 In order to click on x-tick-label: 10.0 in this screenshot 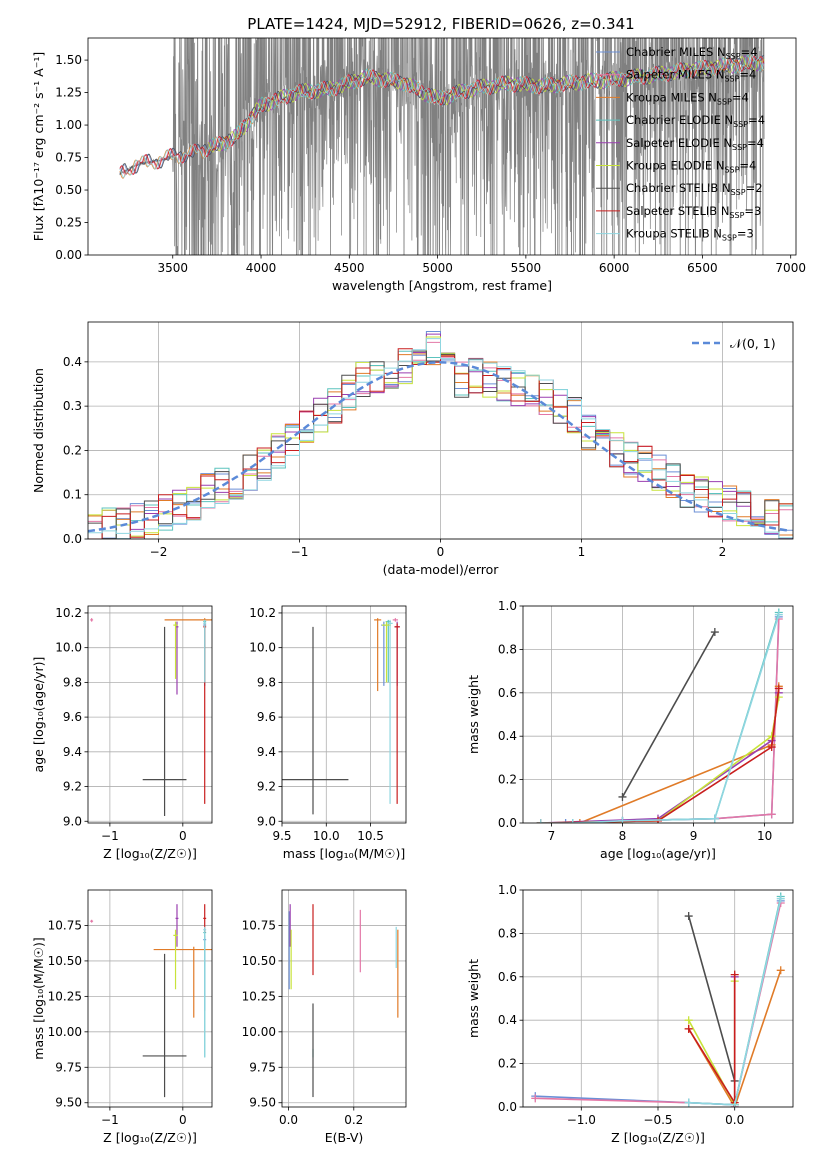, I will do `click(326, 836)`.